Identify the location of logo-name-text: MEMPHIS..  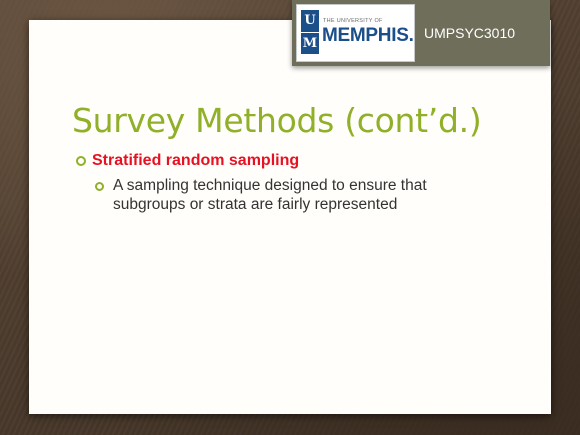
(368, 35).